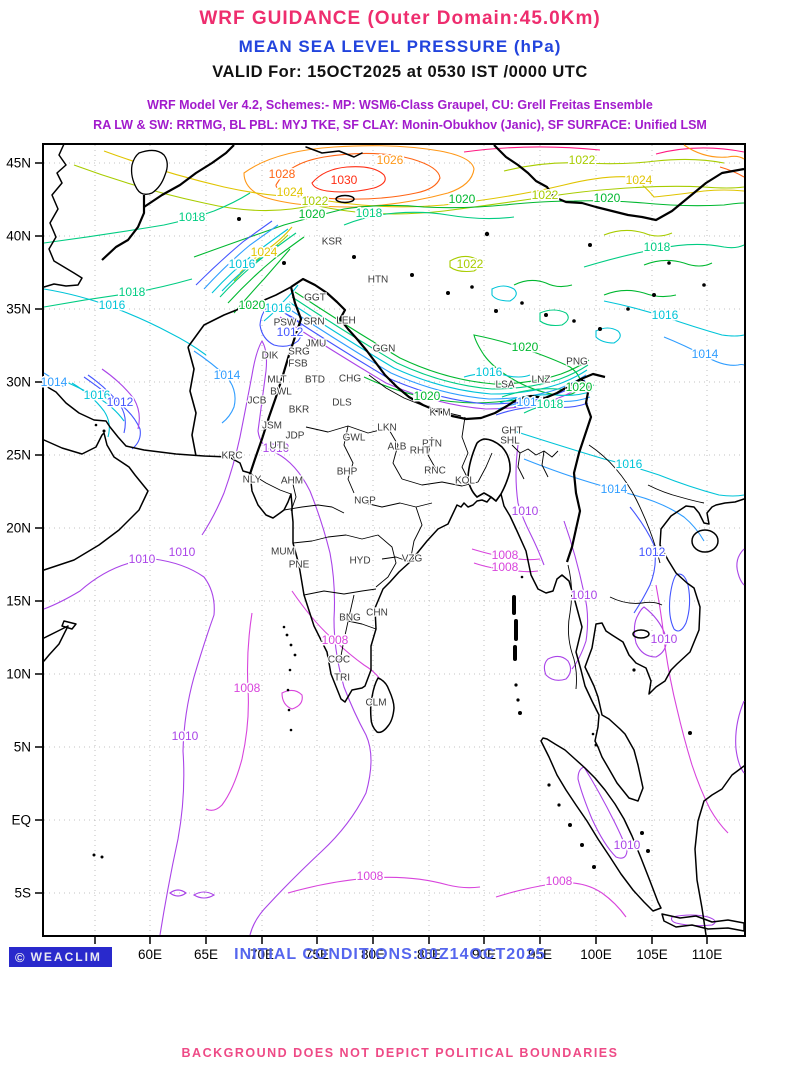 This screenshot has width=800, height=1067. Describe the element at coordinates (257, 401) in the screenshot. I see `station-label: JCB` at that location.